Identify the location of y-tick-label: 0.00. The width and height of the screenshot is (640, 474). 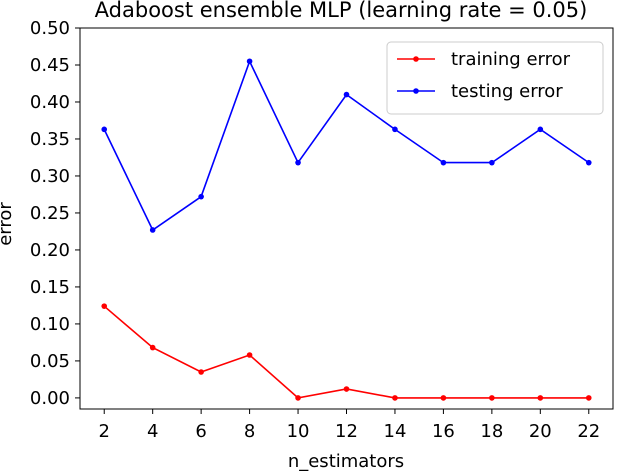
(50, 398).